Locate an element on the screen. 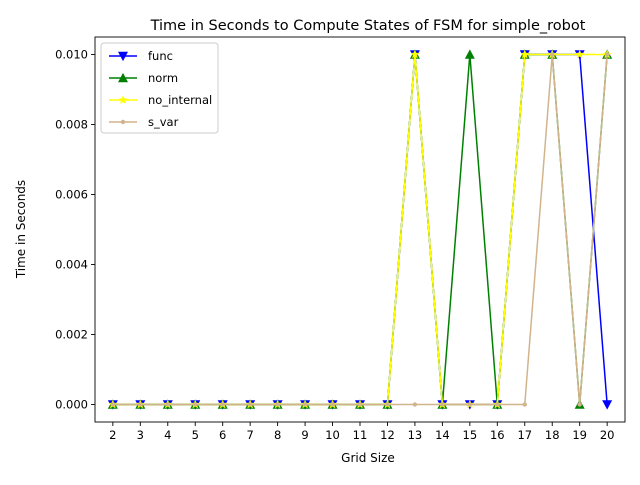  y-axis-label: Time in Seconds is located at coordinates (21, 229).